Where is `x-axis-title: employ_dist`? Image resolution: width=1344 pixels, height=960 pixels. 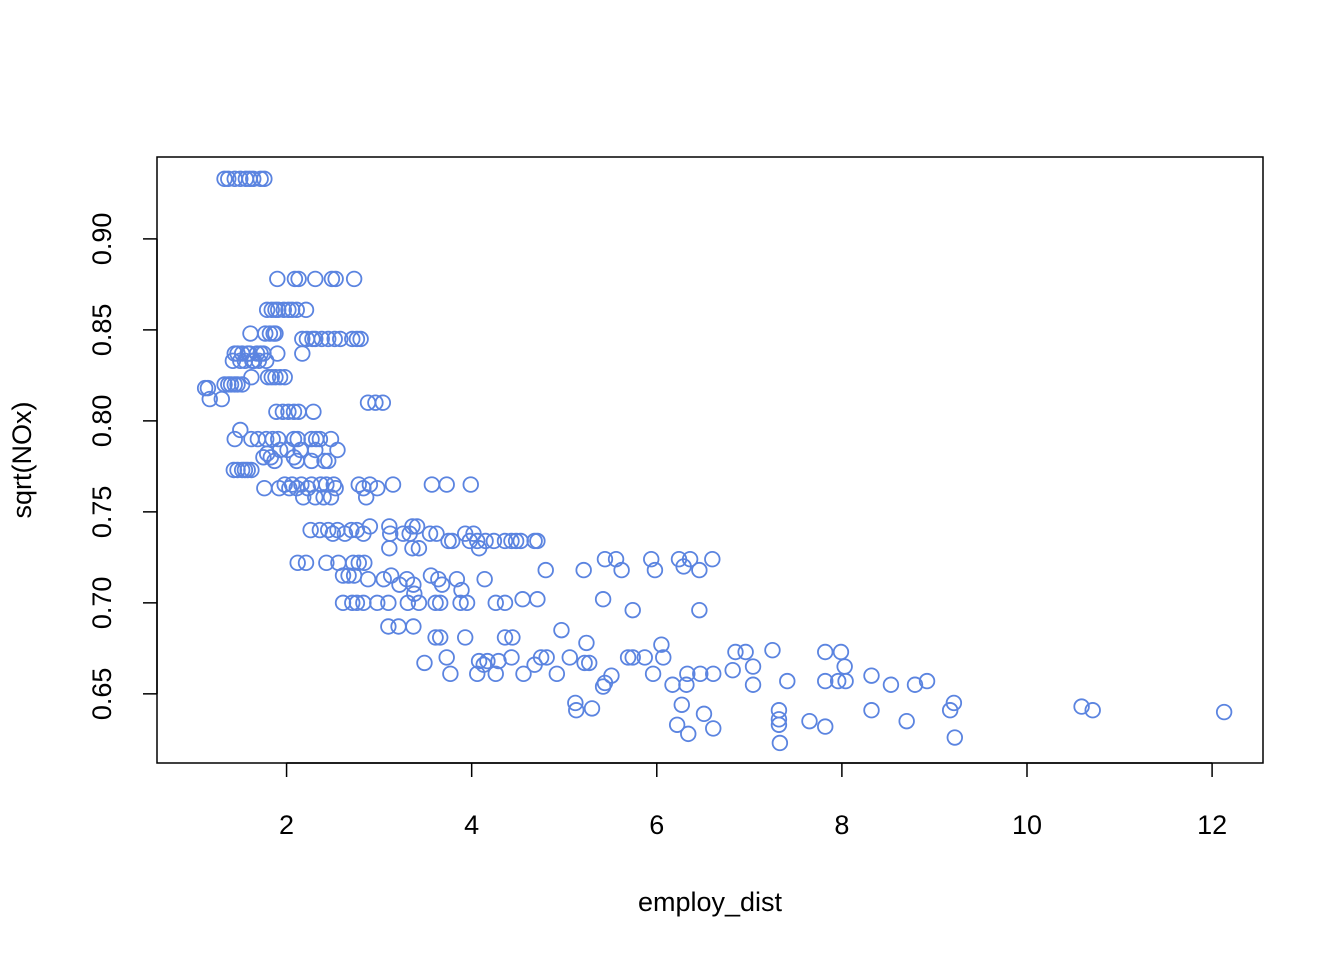 x-axis-title: employ_dist is located at coordinates (710, 902).